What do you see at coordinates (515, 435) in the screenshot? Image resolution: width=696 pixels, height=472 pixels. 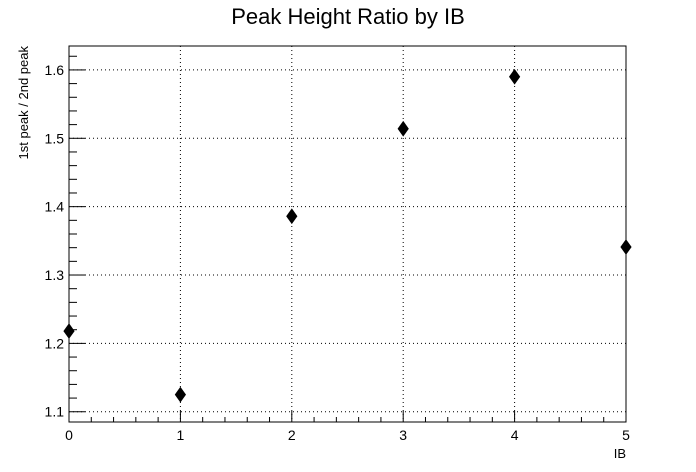 I see `x-tick-label: 4` at bounding box center [515, 435].